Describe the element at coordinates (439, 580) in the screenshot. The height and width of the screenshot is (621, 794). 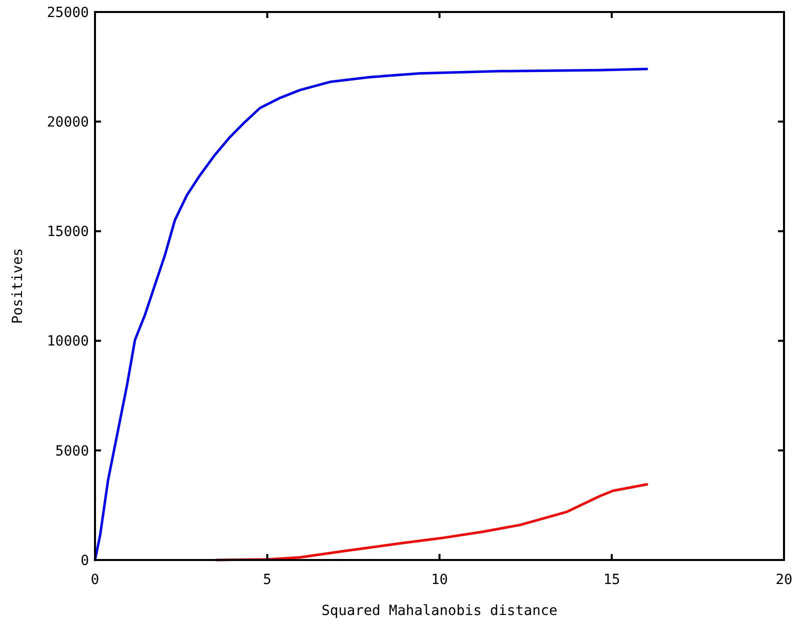
I see `x-tick-label: 10` at that location.